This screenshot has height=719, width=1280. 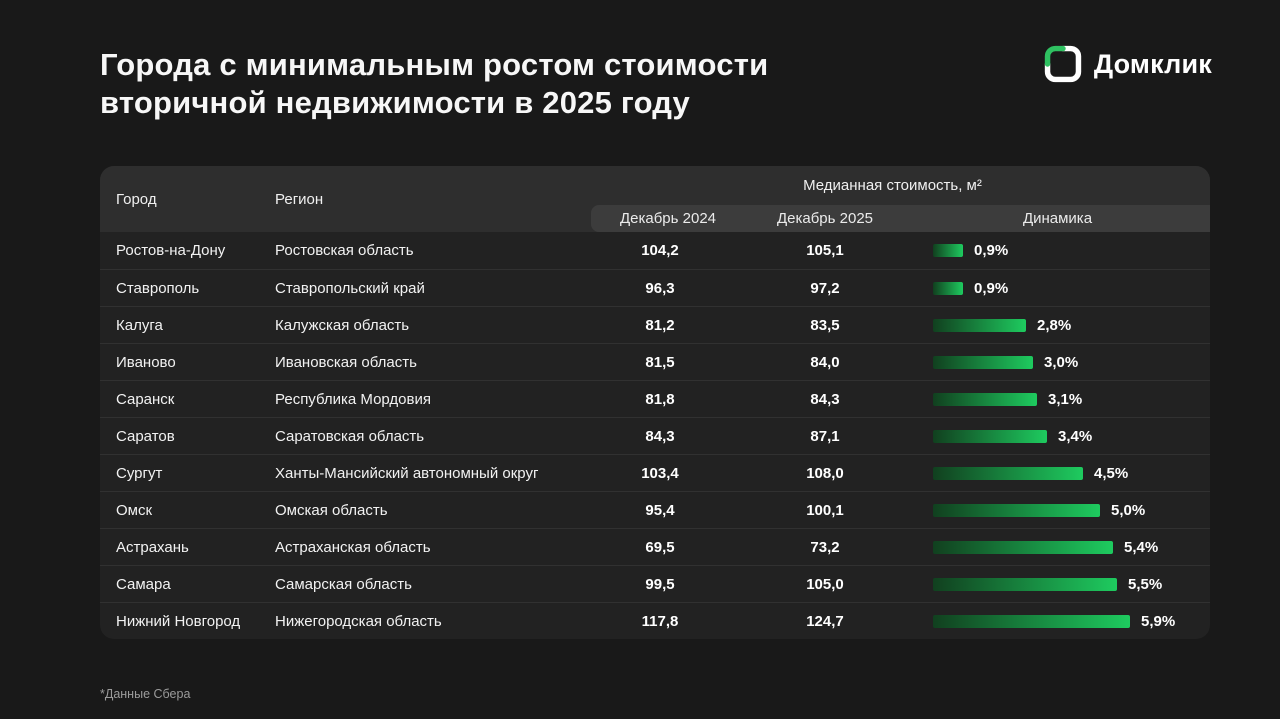 What do you see at coordinates (1075, 436) in the screenshot?
I see `dynamics-value: 3,4%` at bounding box center [1075, 436].